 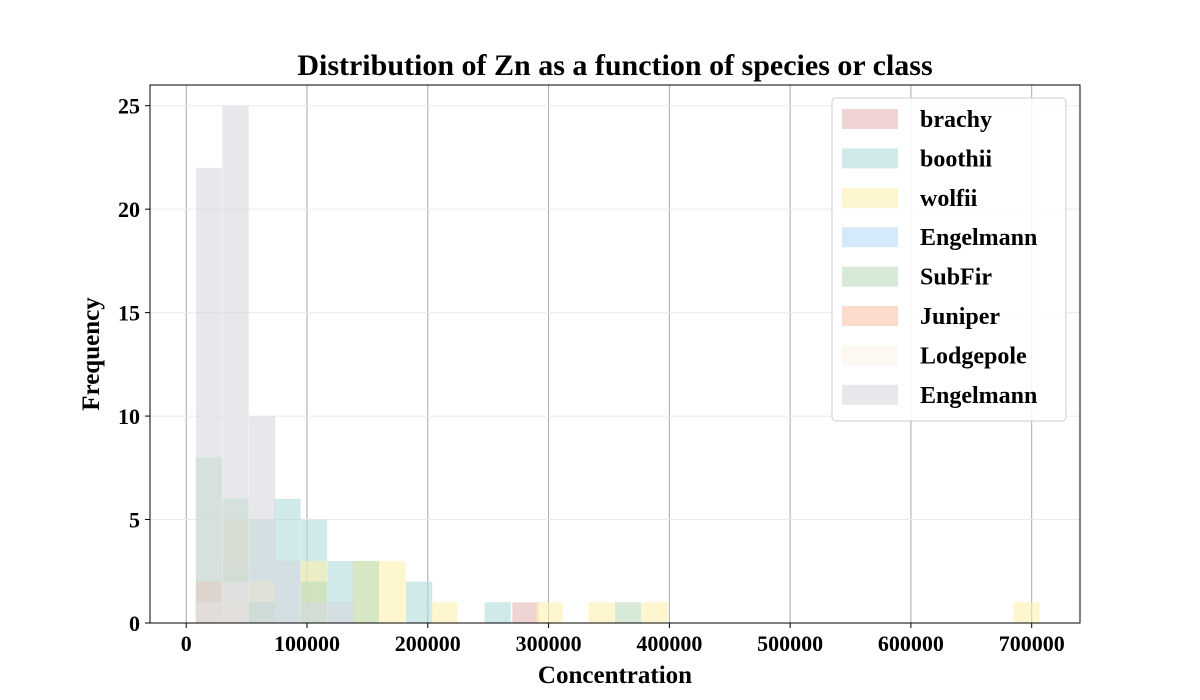 I want to click on legend-label-6: Lodgepole, so click(x=973, y=356).